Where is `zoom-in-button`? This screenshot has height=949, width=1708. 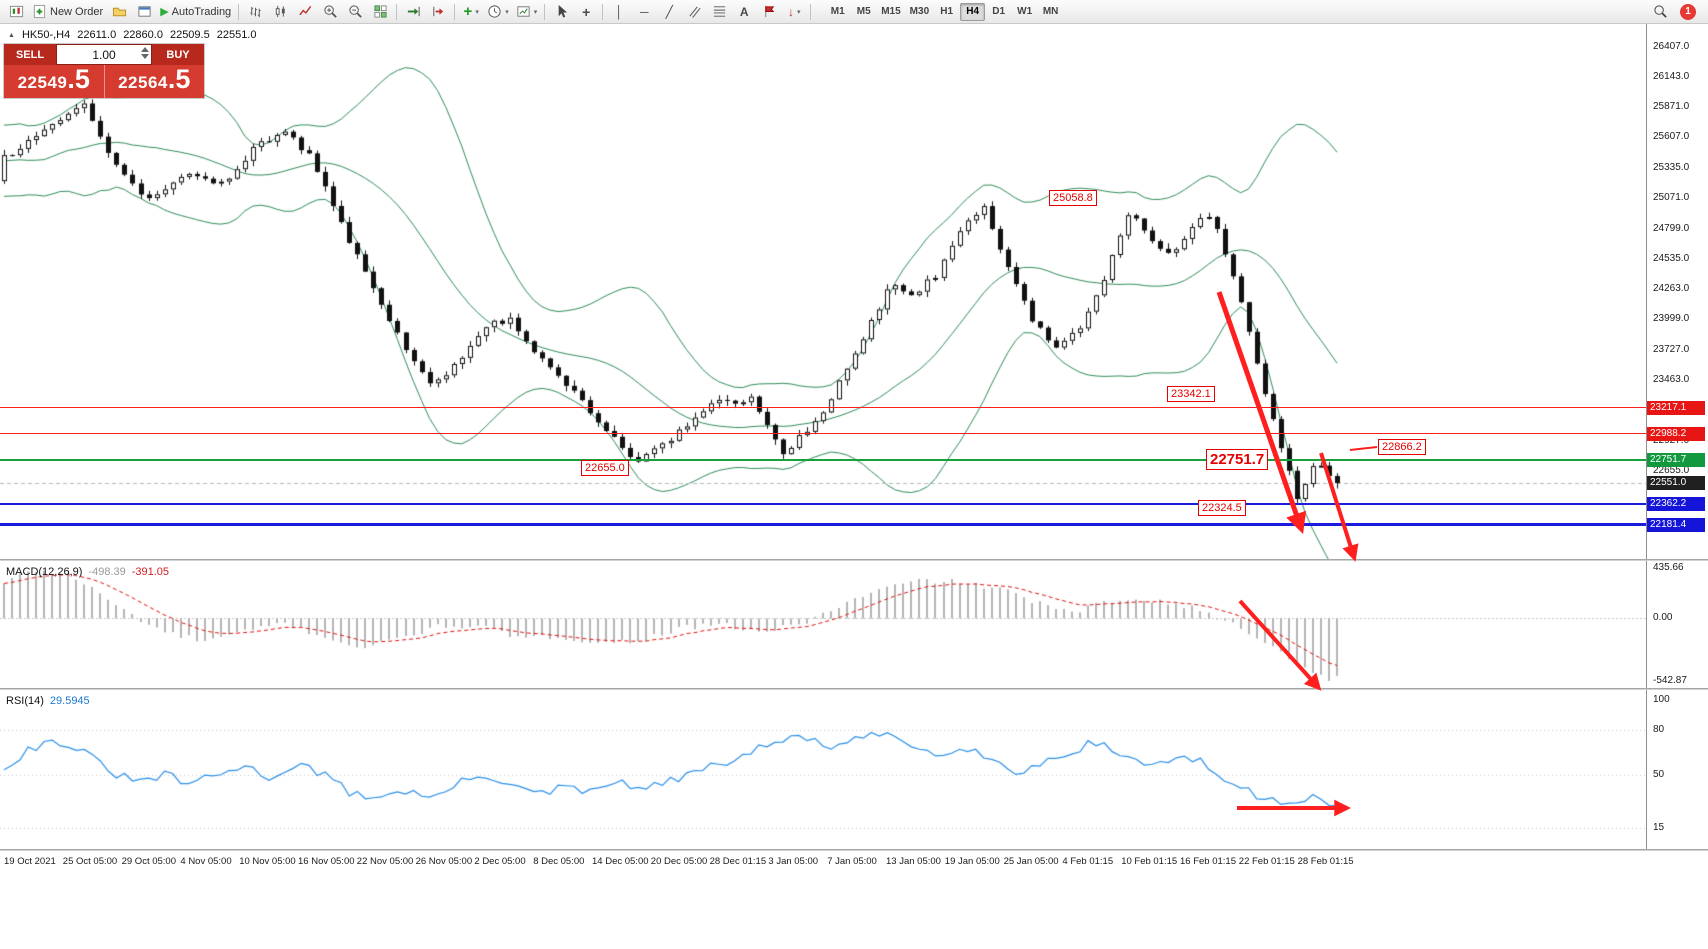 zoom-in-button is located at coordinates (330, 12).